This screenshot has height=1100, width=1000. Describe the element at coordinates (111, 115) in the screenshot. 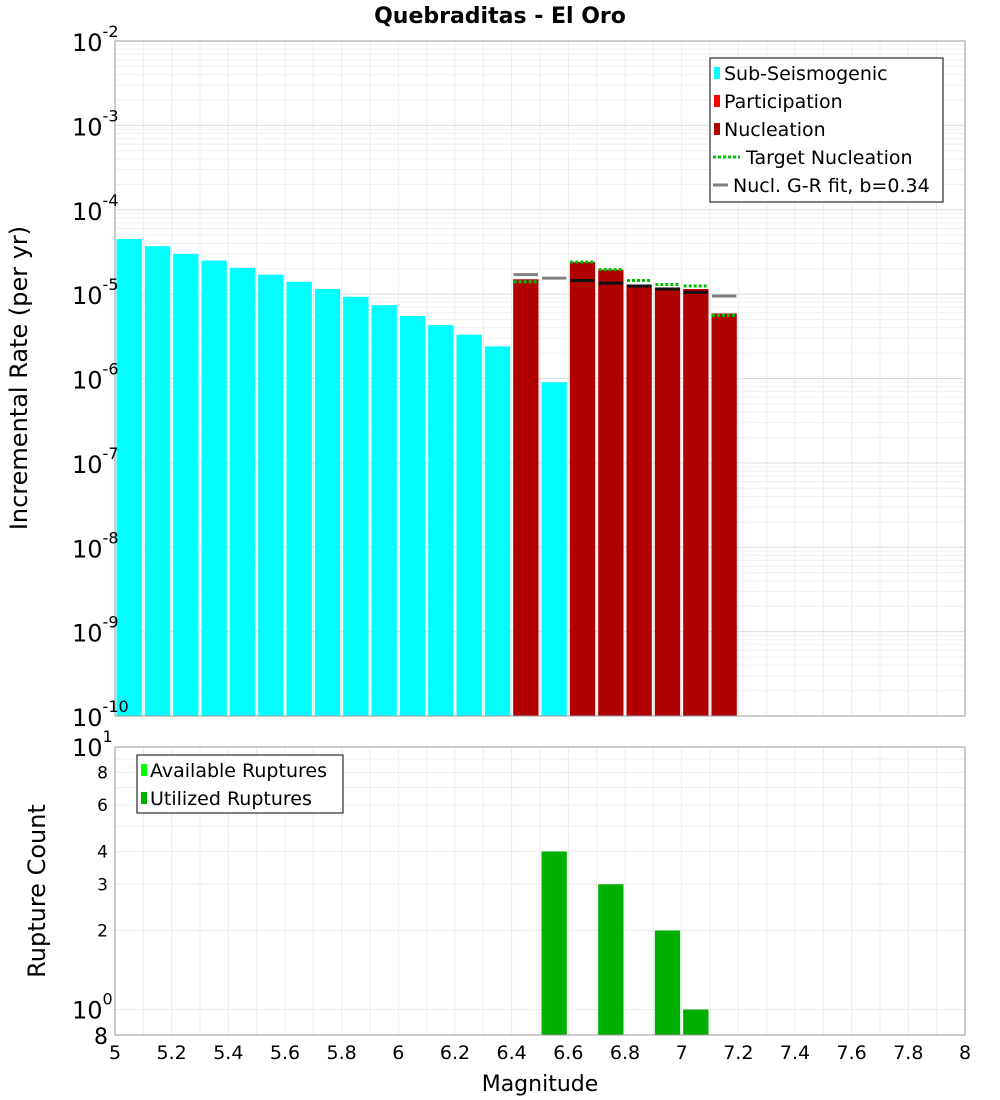

I see `y-tick-exponent: -3` at that location.